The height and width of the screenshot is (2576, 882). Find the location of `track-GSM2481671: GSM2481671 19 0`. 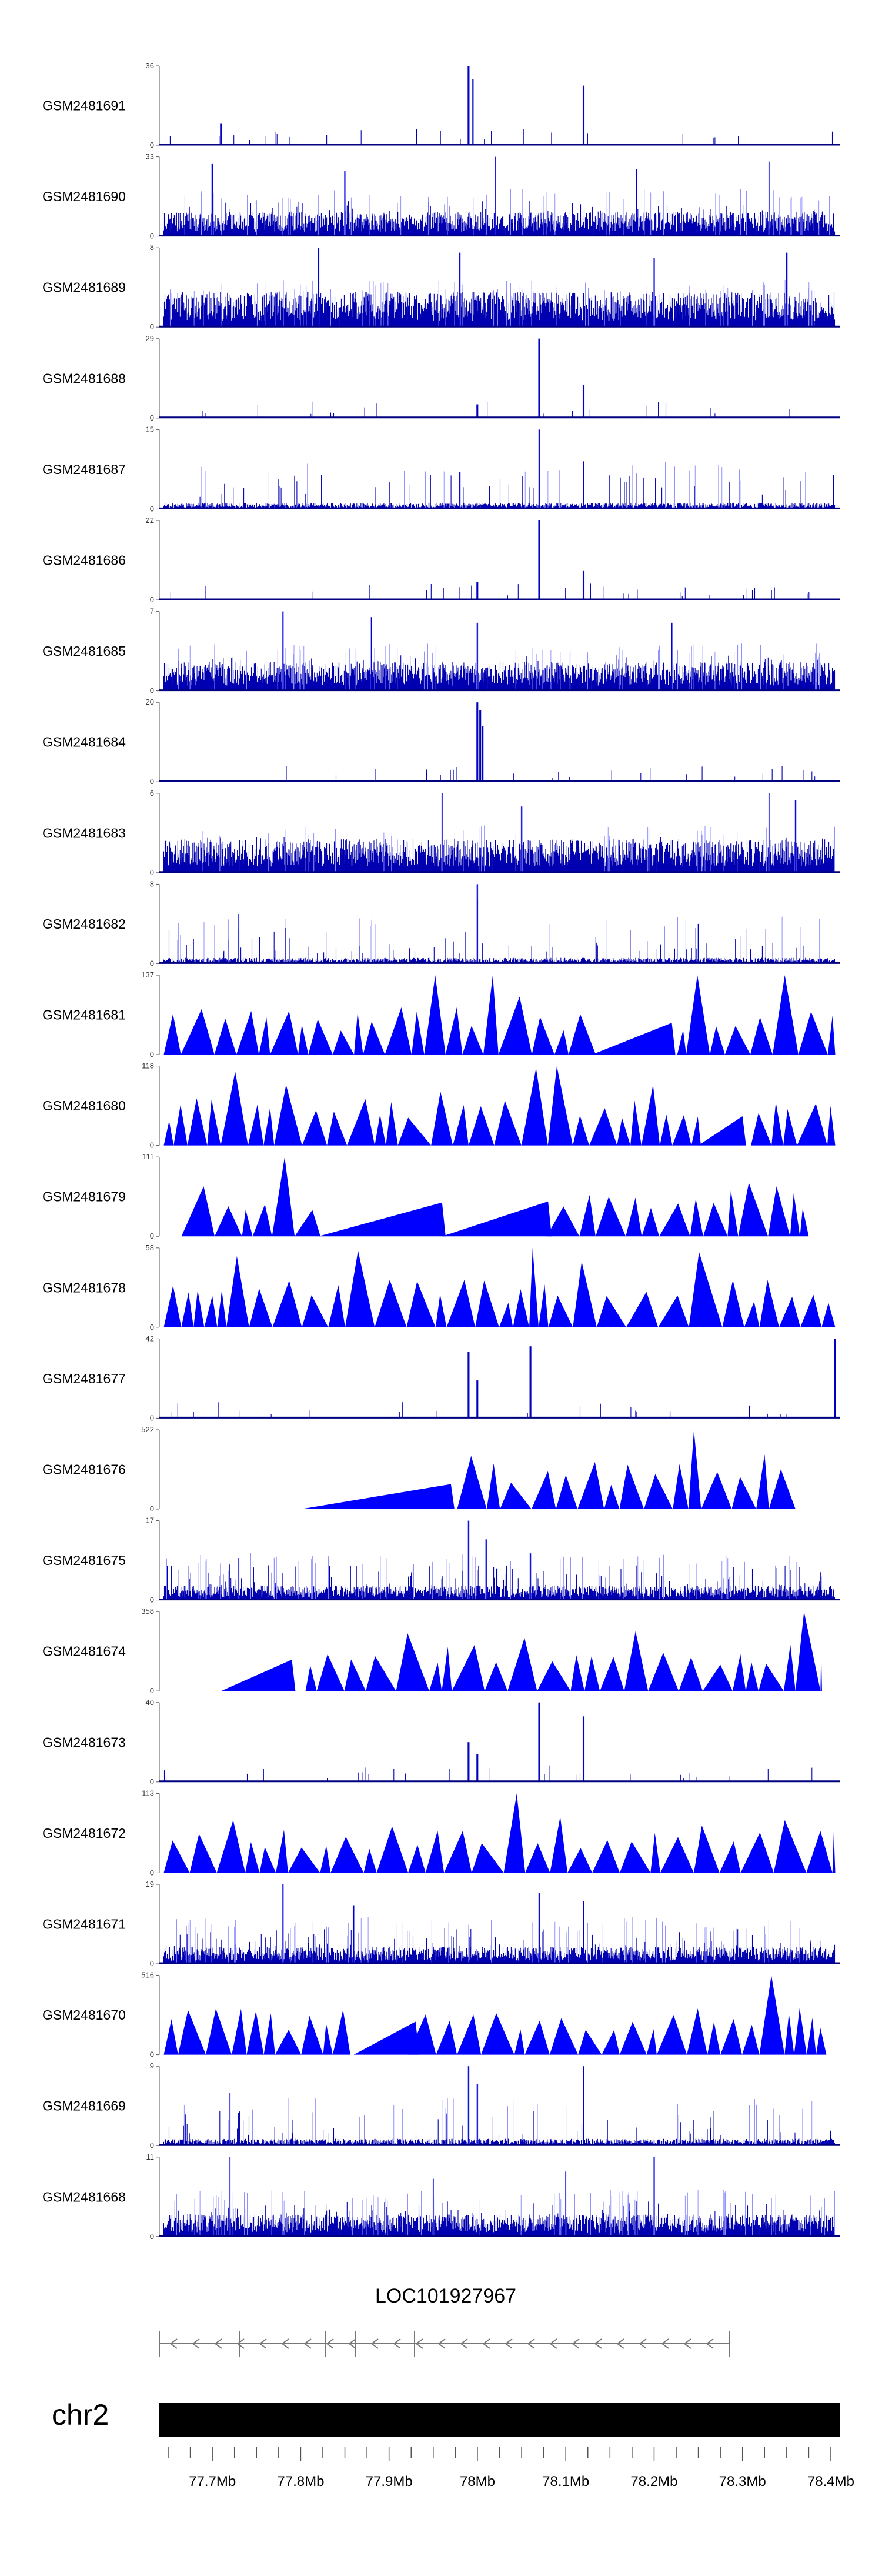

track-GSM2481671: GSM2481671 19 0 is located at coordinates (441, 1924).